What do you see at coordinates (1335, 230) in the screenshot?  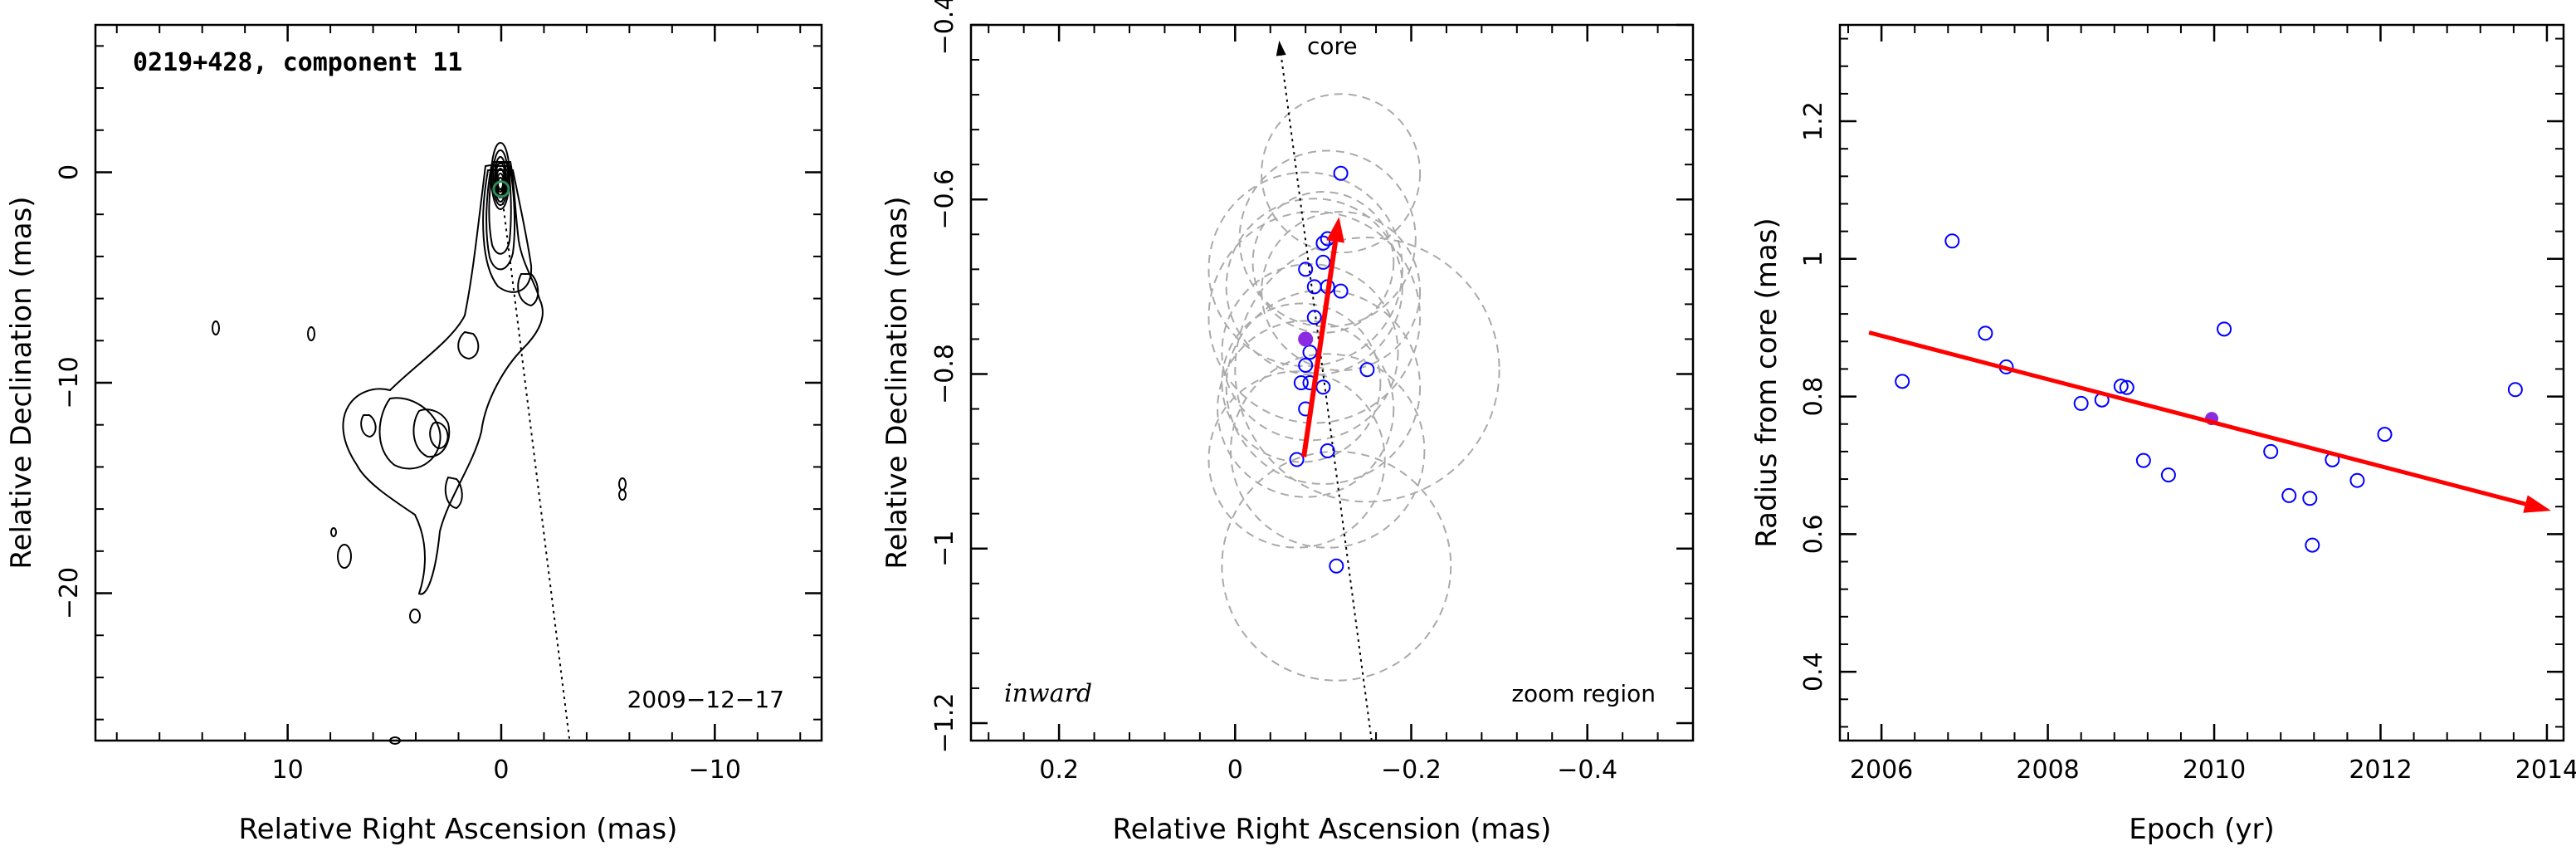 I see `velocity-arrow-head` at bounding box center [1335, 230].